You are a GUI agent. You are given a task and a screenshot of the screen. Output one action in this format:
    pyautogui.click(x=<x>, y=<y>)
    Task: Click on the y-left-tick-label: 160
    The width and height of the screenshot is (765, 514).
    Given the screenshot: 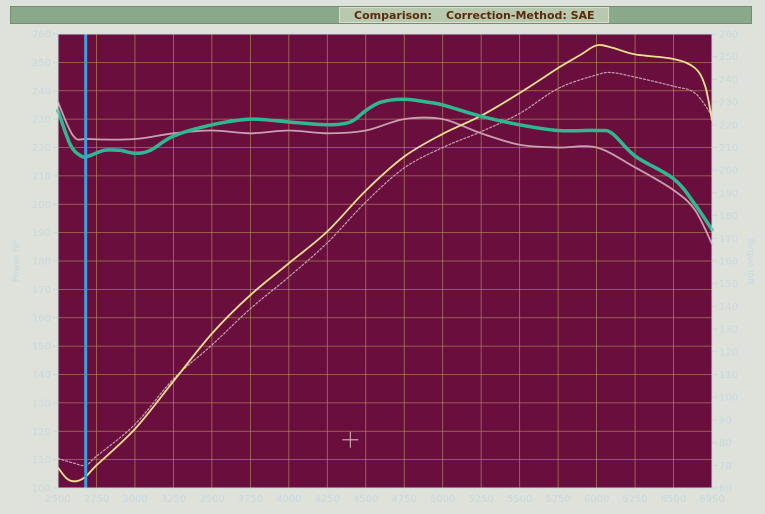 What is the action you would take?
    pyautogui.click(x=41, y=318)
    